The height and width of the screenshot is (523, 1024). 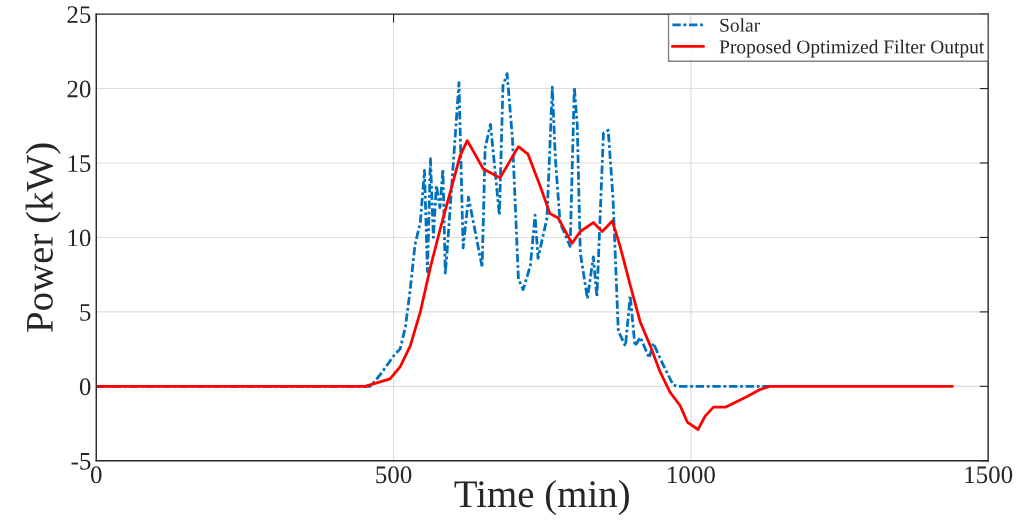 What do you see at coordinates (85, 387) in the screenshot?
I see `y-tick-label: 0` at bounding box center [85, 387].